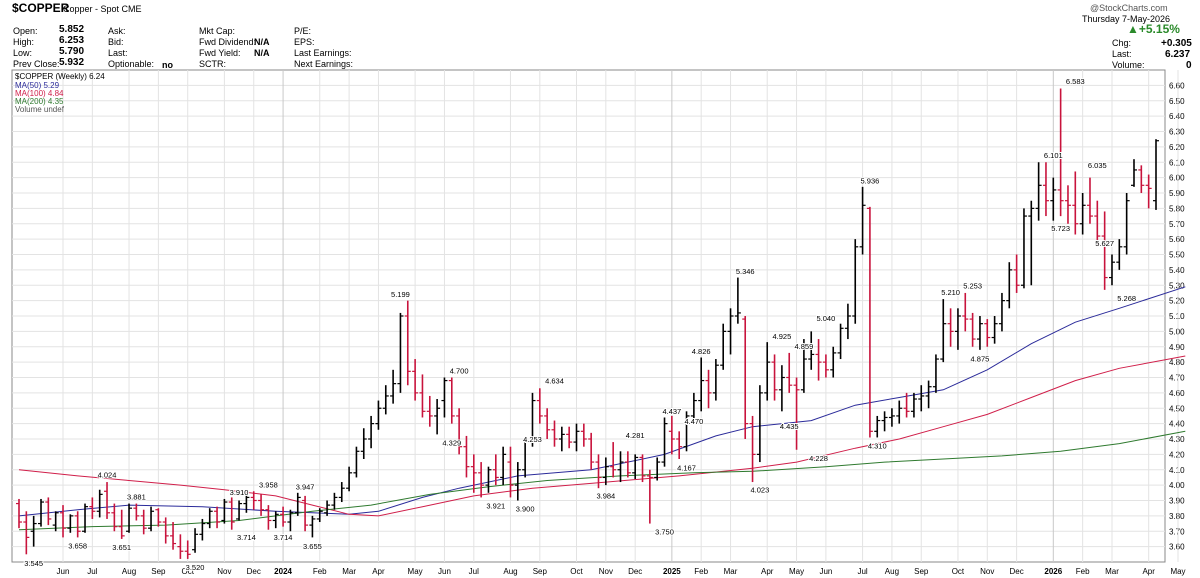 The width and height of the screenshot is (1200, 578). What do you see at coordinates (36, 64) in the screenshot?
I see `quote-label: Prev Close:` at bounding box center [36, 64].